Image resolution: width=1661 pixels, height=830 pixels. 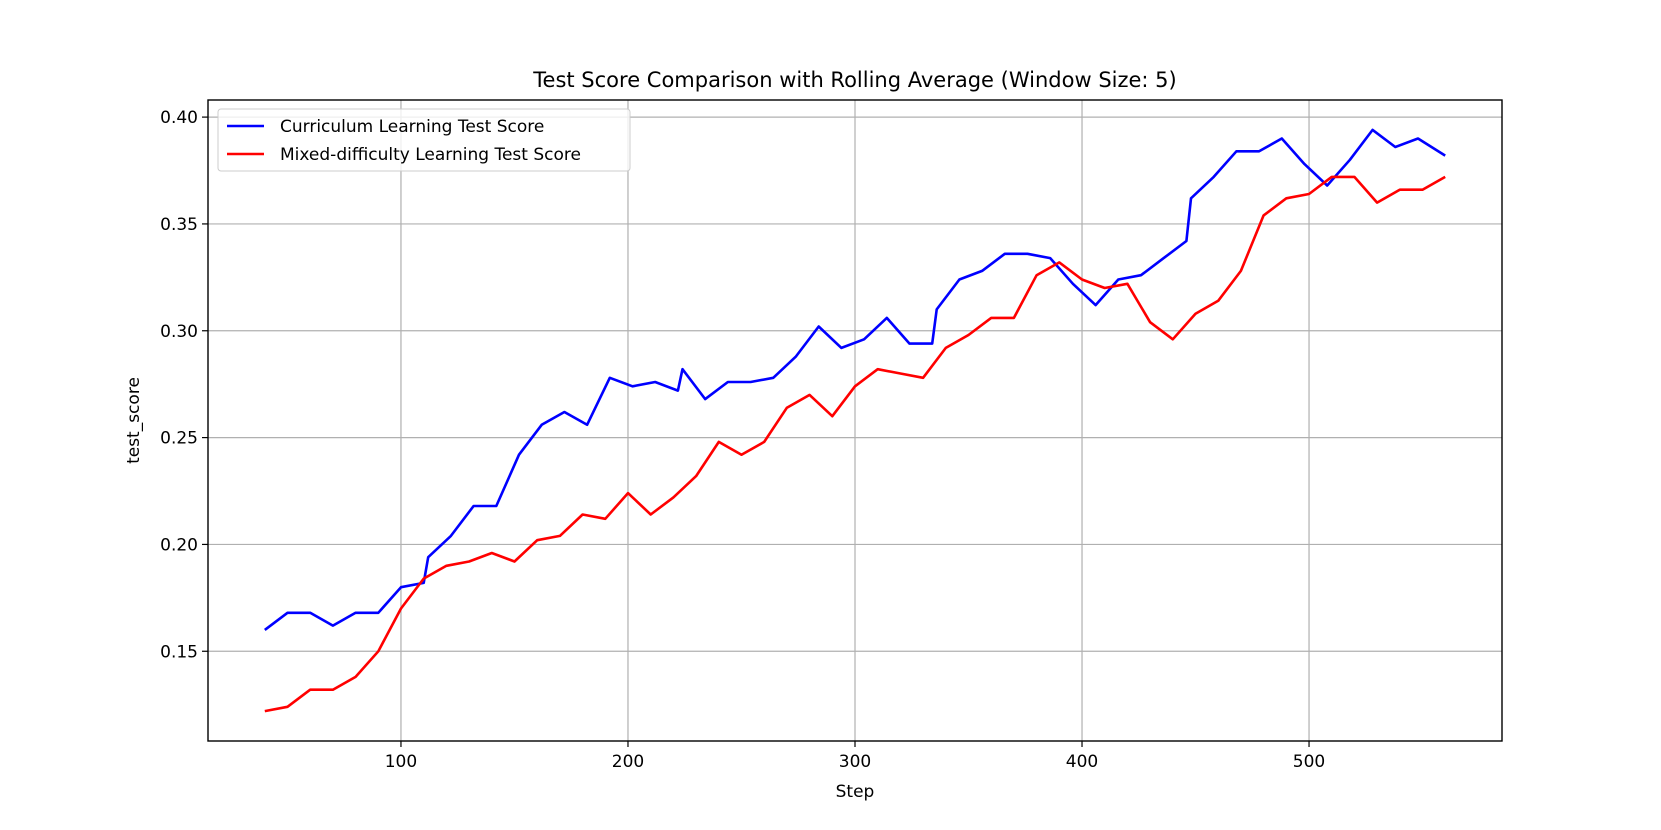 I want to click on x-axis-label: Step, so click(x=855, y=792).